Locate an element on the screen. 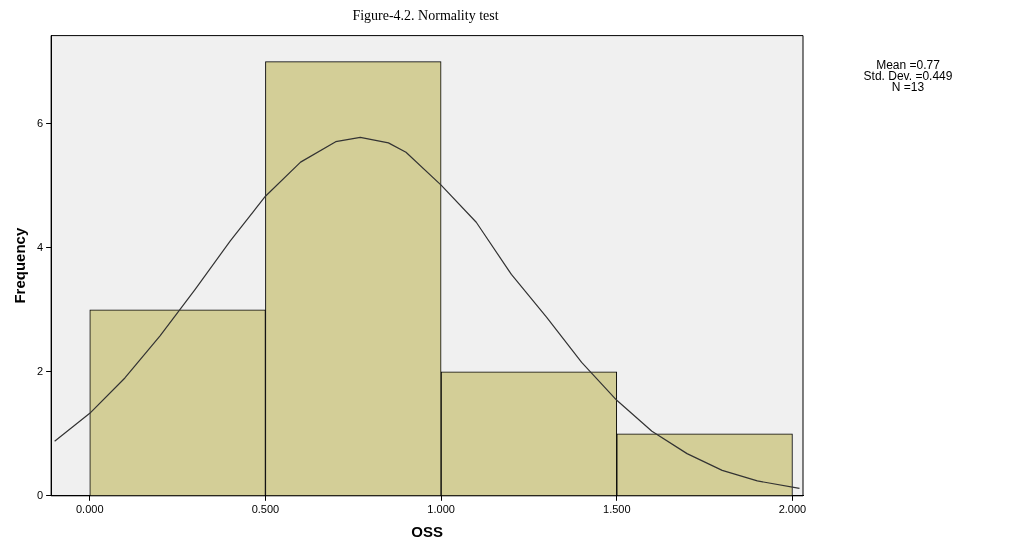 Image resolution: width=1031 pixels, height=558 pixels. x-tick-label: 0.000 is located at coordinates (90, 509).